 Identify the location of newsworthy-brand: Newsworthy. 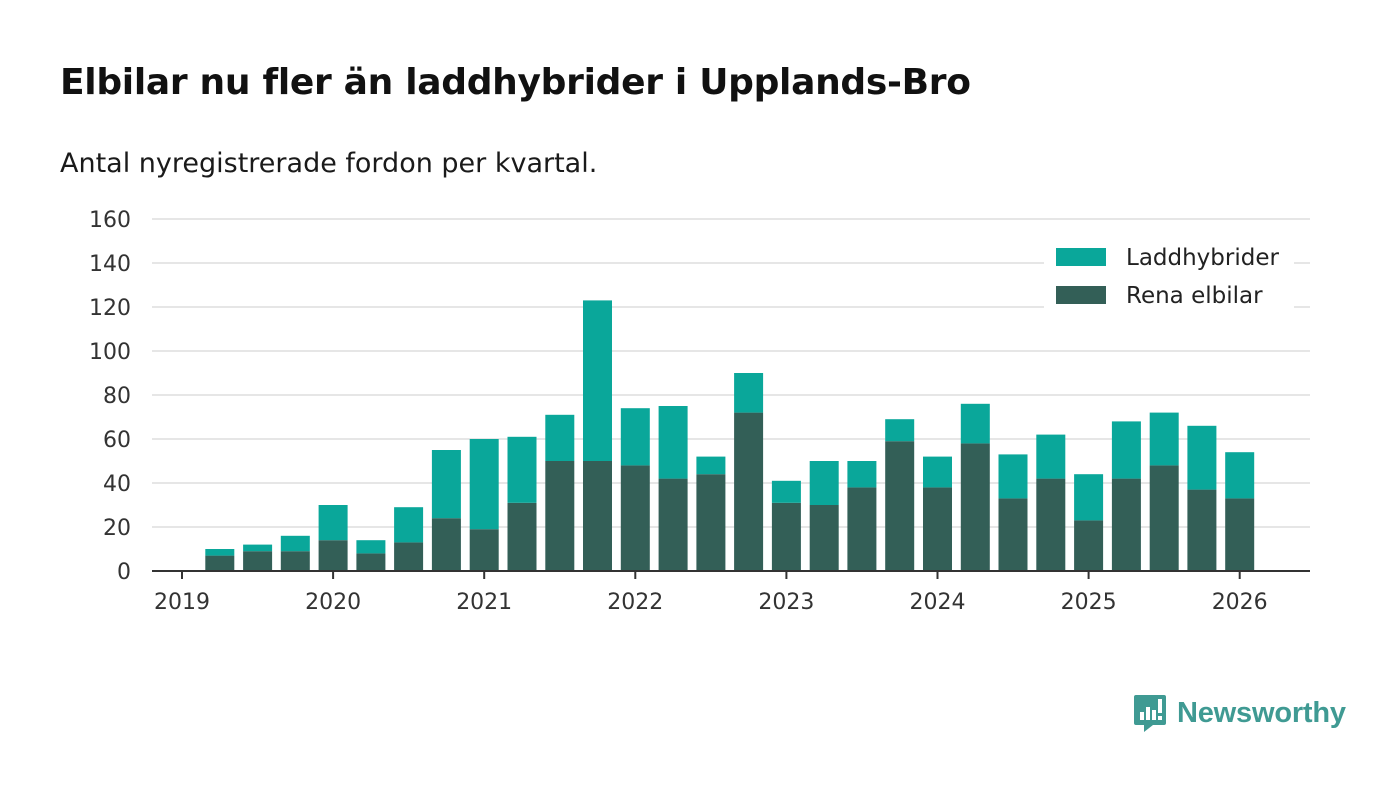
(1239, 713).